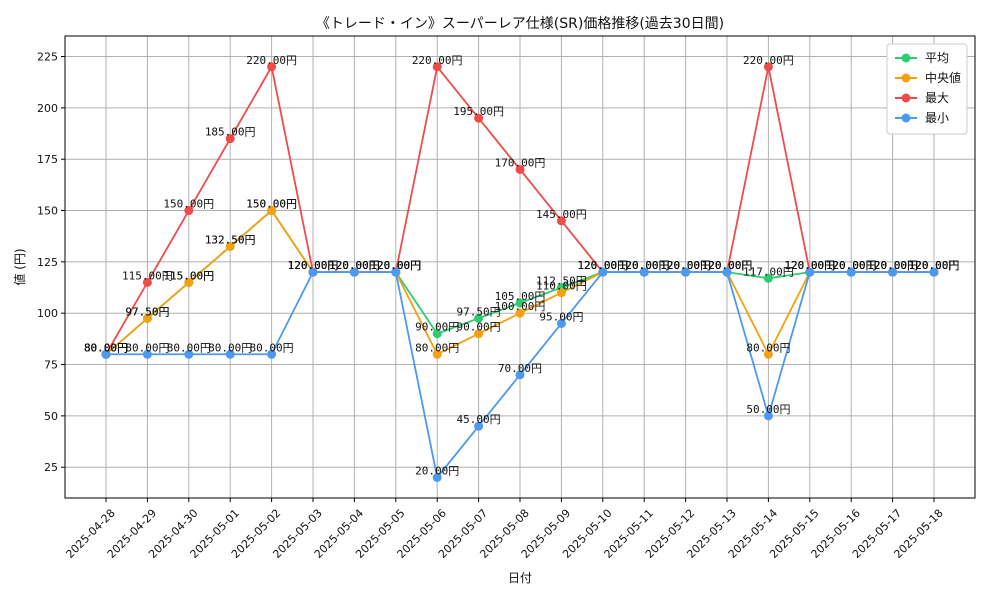  Describe the element at coordinates (937, 118) in the screenshot. I see `legend-entry: 最小` at that location.